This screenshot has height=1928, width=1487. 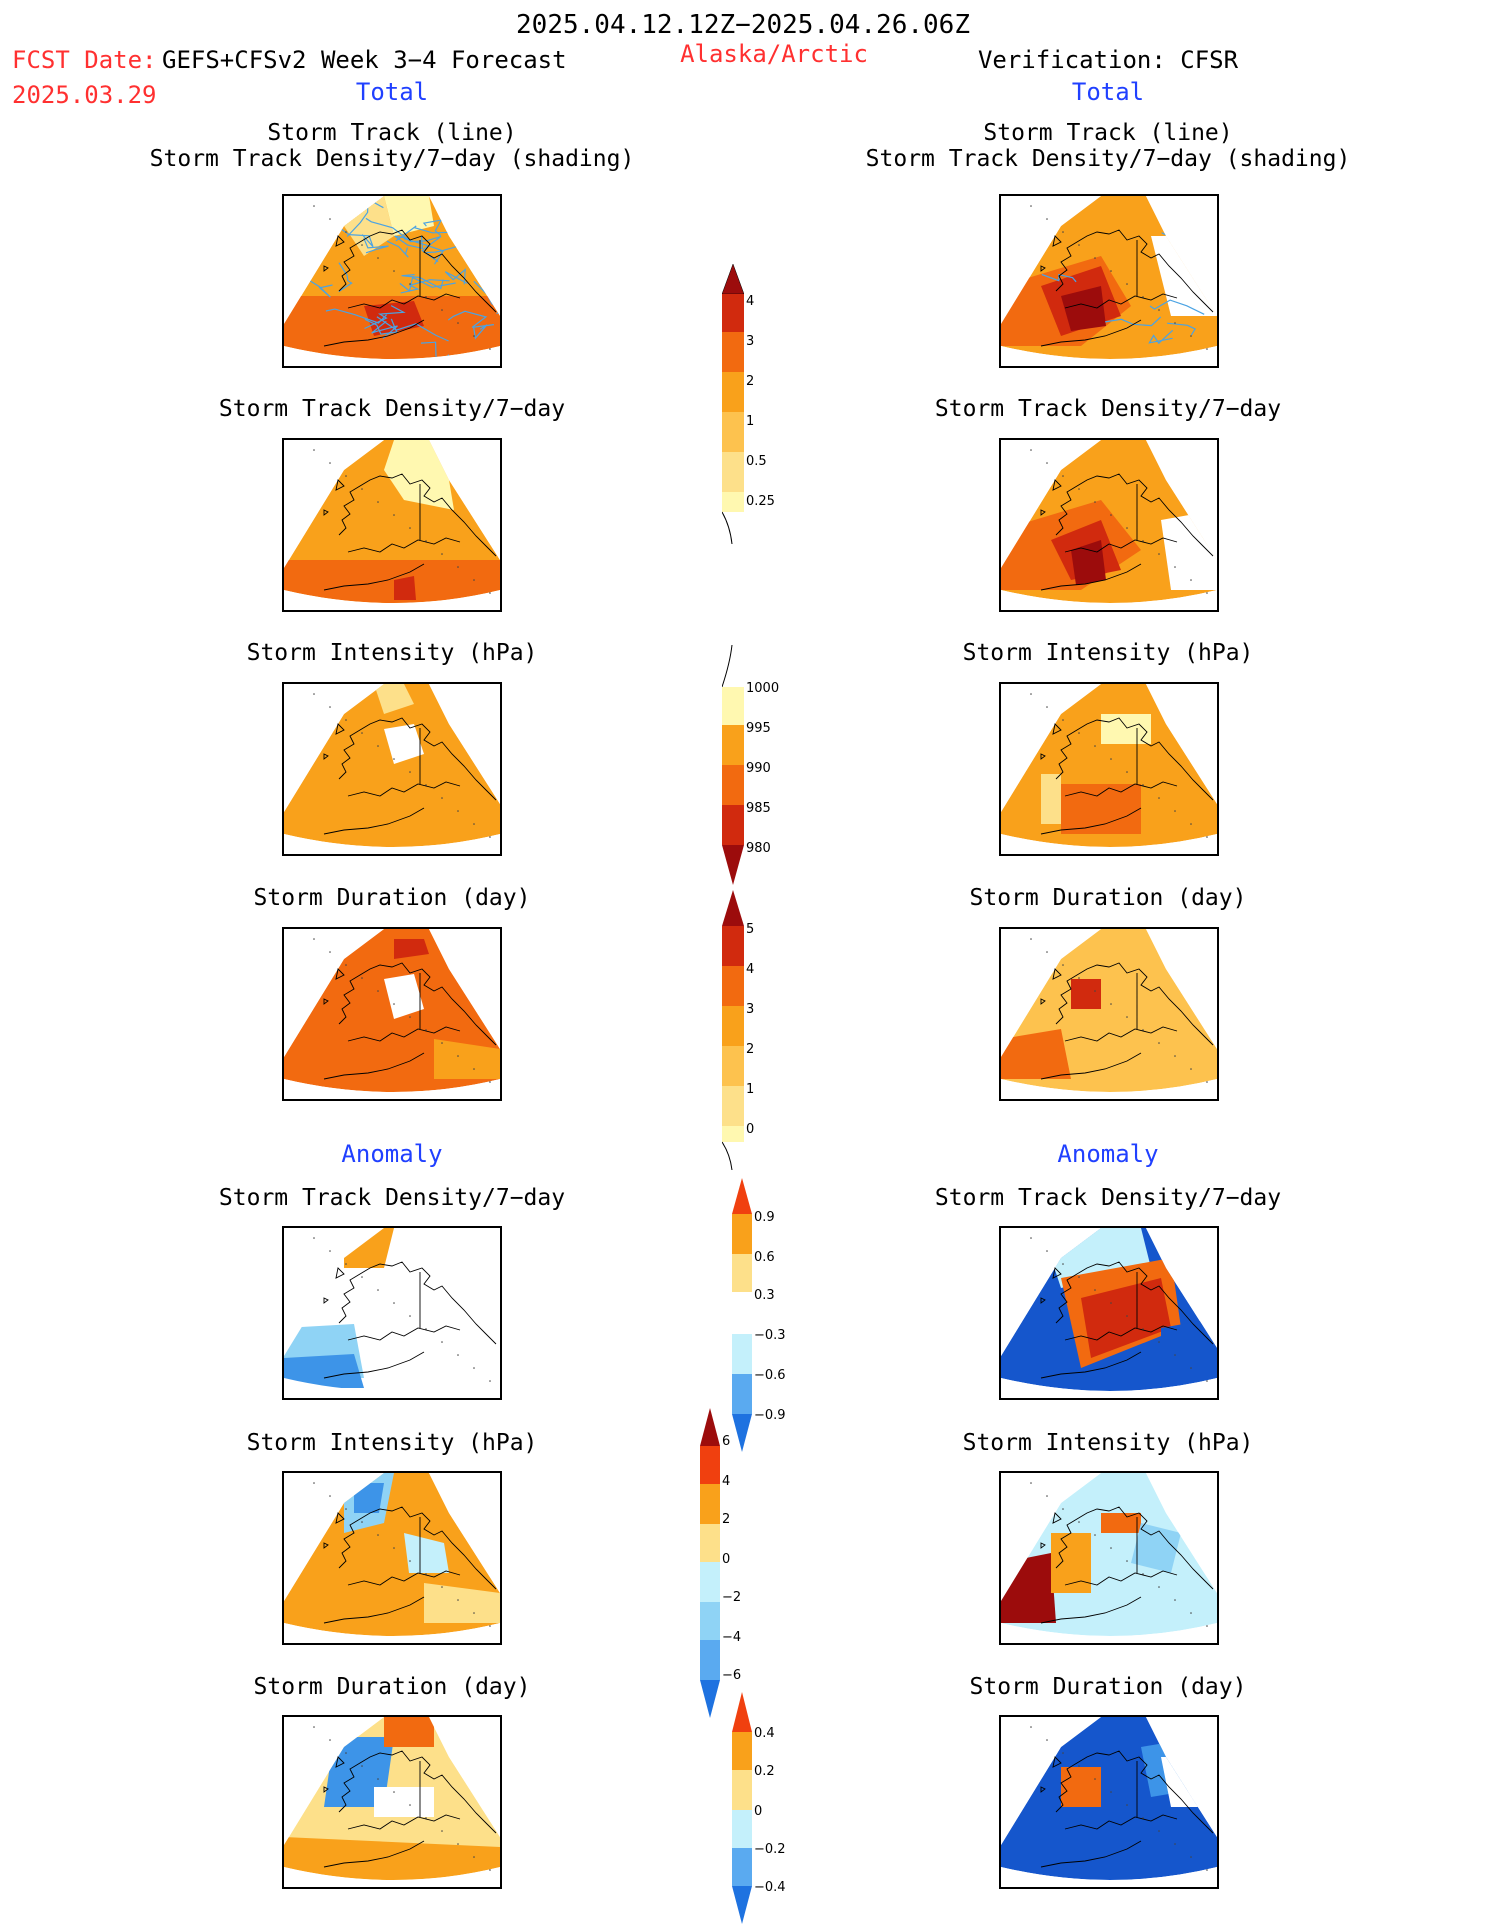 What do you see at coordinates (392, 653) in the screenshot?
I see `title-intensity-left: Storm Intensity (hPa)` at bounding box center [392, 653].